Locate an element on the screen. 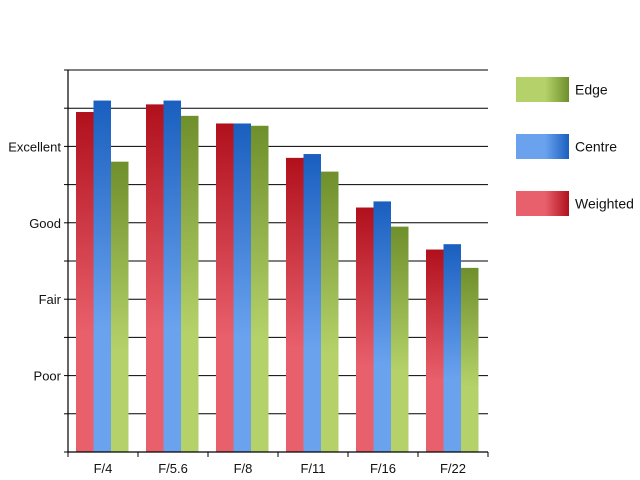 The height and width of the screenshot is (480, 640). bar-edge-f56 is located at coordinates (190, 283).